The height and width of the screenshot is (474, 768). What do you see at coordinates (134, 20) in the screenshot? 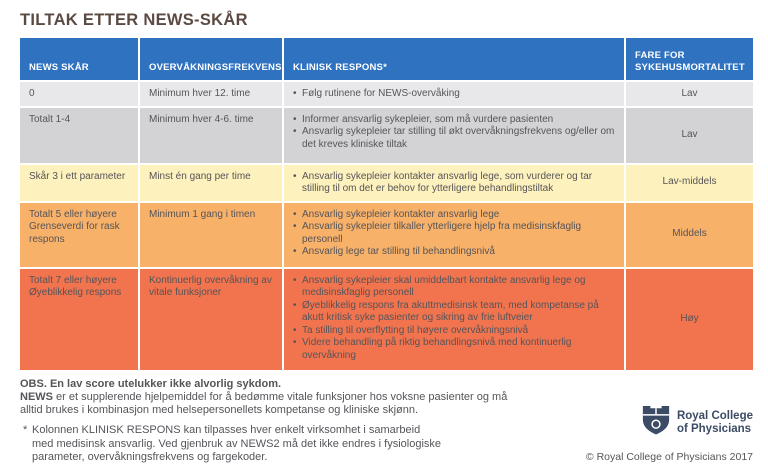
I see `page-title: TILTAK ETTER NEWS-SKÅR` at bounding box center [134, 20].